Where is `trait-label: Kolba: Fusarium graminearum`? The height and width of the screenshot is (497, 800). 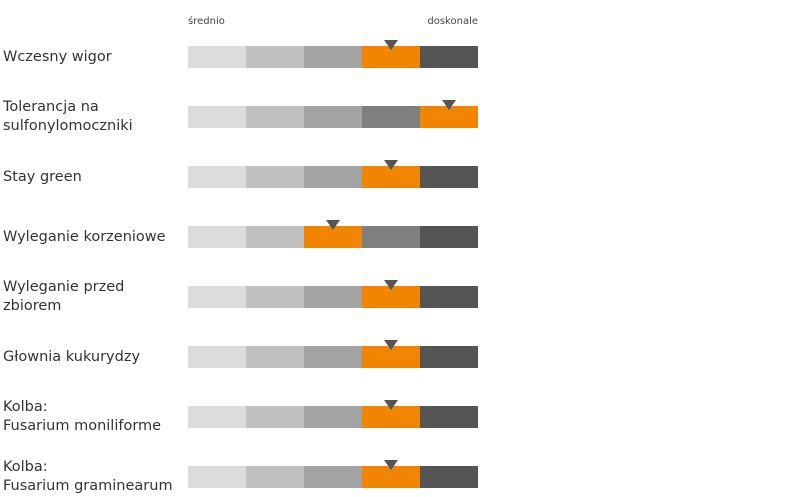 trait-label: Kolba: Fusarium graminearum is located at coordinates (93, 477).